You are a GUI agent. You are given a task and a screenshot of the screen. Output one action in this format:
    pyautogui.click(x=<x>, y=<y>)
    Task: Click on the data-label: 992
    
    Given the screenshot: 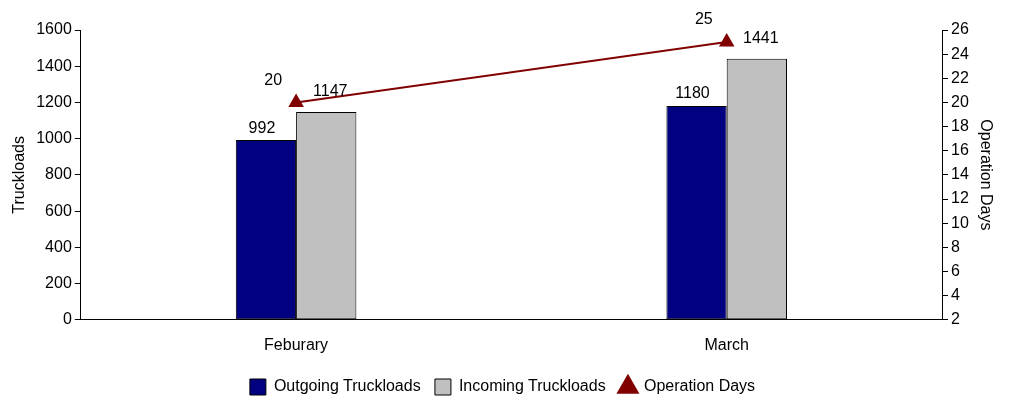 What is the action you would take?
    pyautogui.click(x=262, y=127)
    